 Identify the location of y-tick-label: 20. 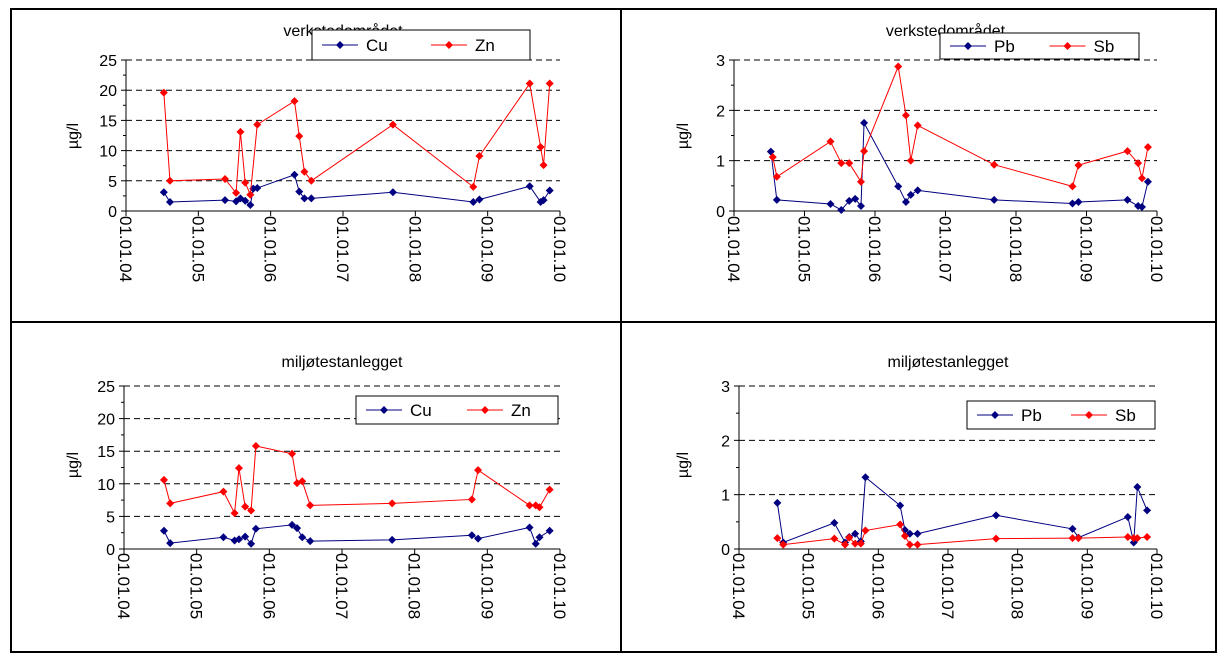
(106, 420).